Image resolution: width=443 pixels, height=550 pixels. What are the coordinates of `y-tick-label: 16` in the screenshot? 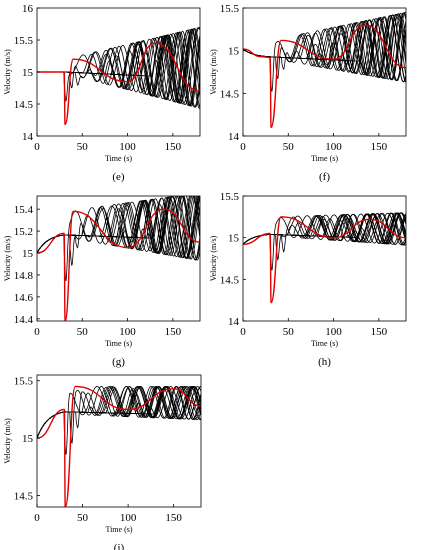 It's located at (28, 9).